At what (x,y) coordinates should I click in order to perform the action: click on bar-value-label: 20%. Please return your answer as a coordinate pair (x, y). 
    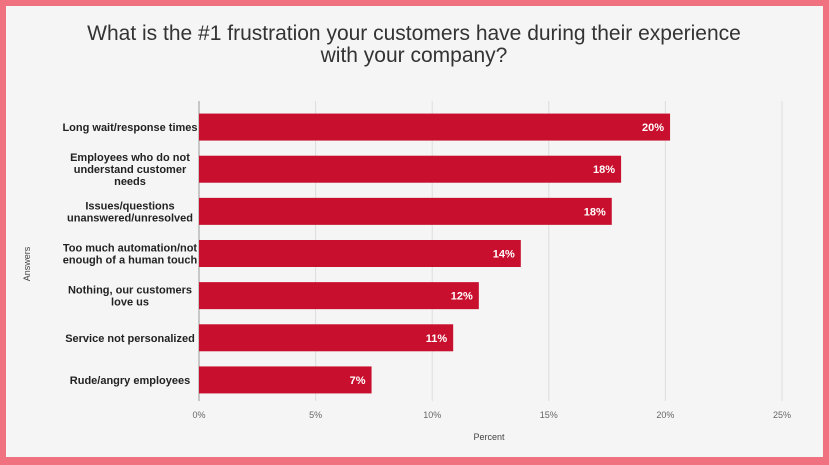
    Looking at the image, I should click on (653, 128).